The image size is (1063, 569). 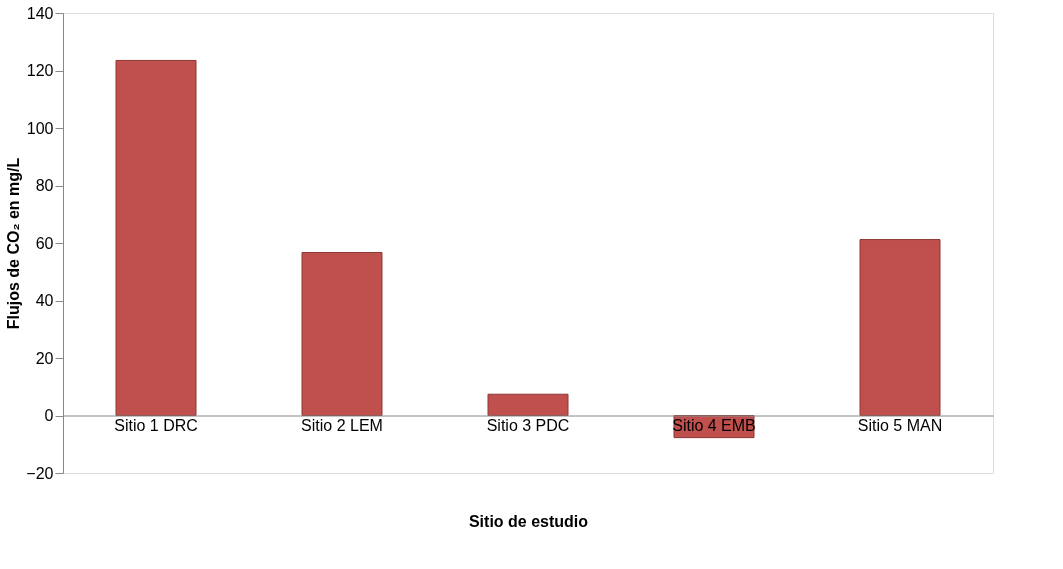 I want to click on x-tick-label: Sitio 5 MAN, so click(x=900, y=425).